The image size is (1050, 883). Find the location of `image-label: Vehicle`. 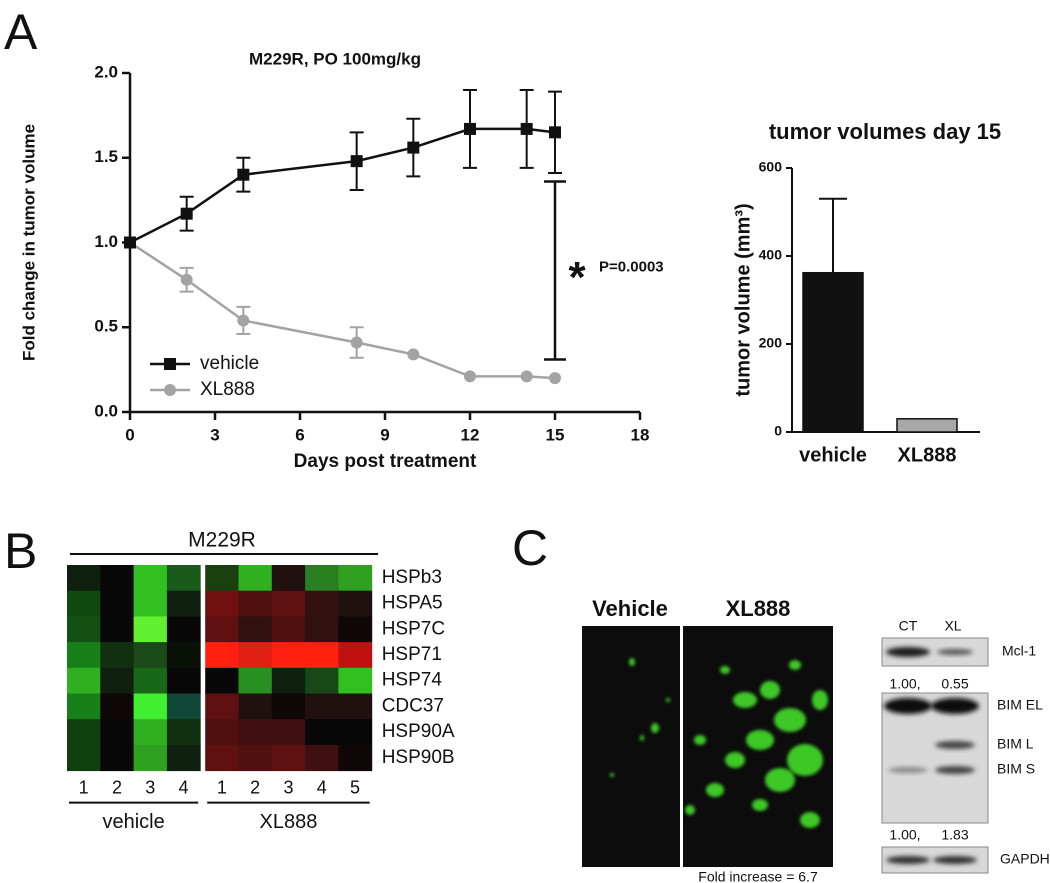

image-label: Vehicle is located at coordinates (630, 608).